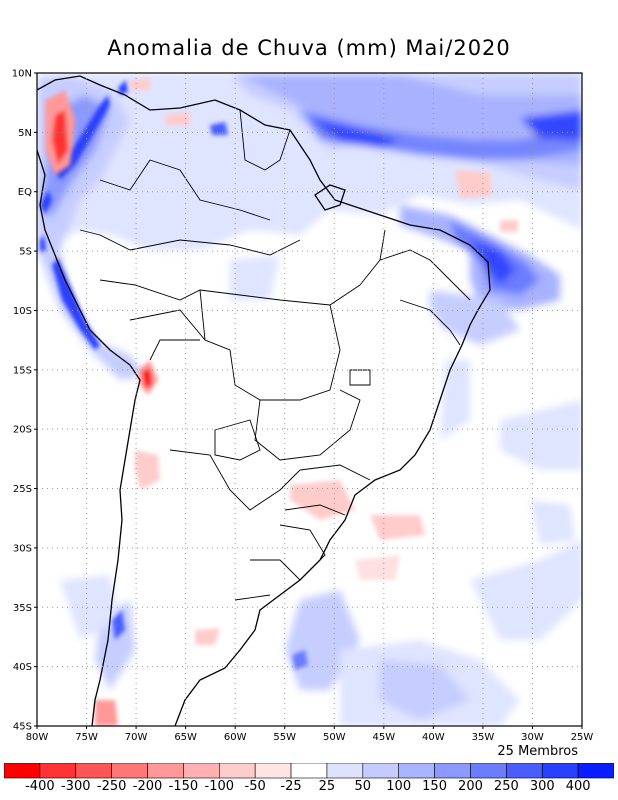 This screenshot has height=800, width=618. What do you see at coordinates (284, 737) in the screenshot?
I see `longitude-tick-label: 55W` at bounding box center [284, 737].